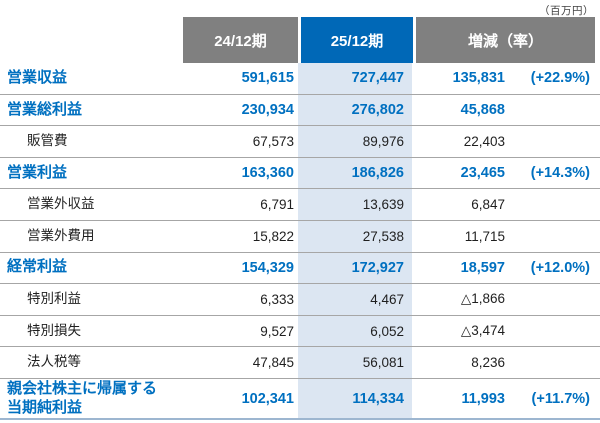 This screenshot has height=423, width=600. Describe the element at coordinates (505, 40) in the screenshot. I see `column-header-change: 増減（率）` at that location.